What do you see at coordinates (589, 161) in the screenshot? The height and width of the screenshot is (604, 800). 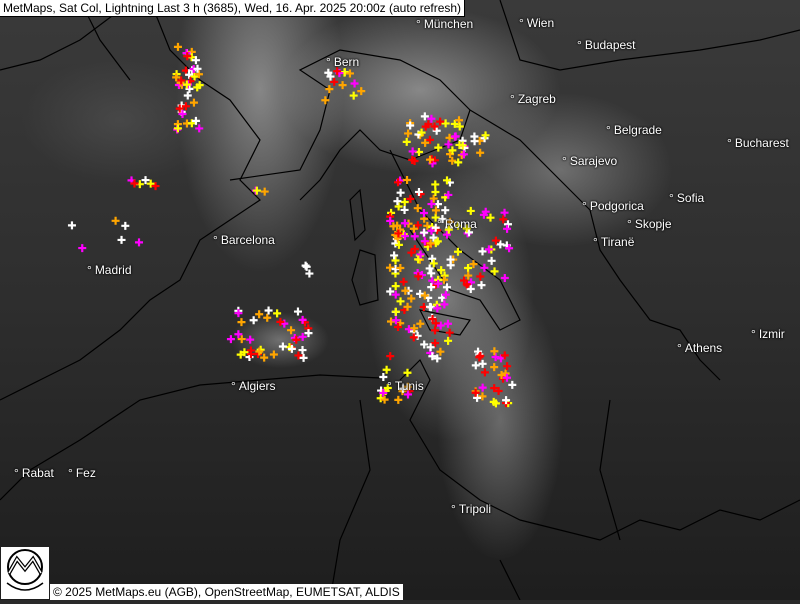 I see `city-label: Sarajevo` at bounding box center [589, 161].